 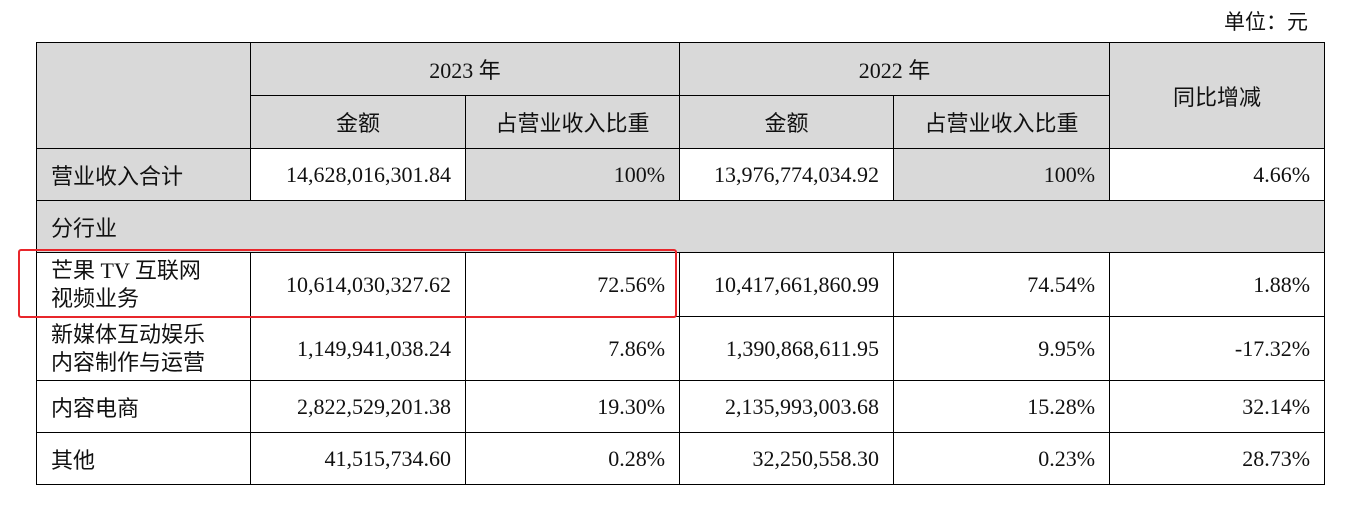 I want to click on row-label: 其他, so click(x=143, y=458).